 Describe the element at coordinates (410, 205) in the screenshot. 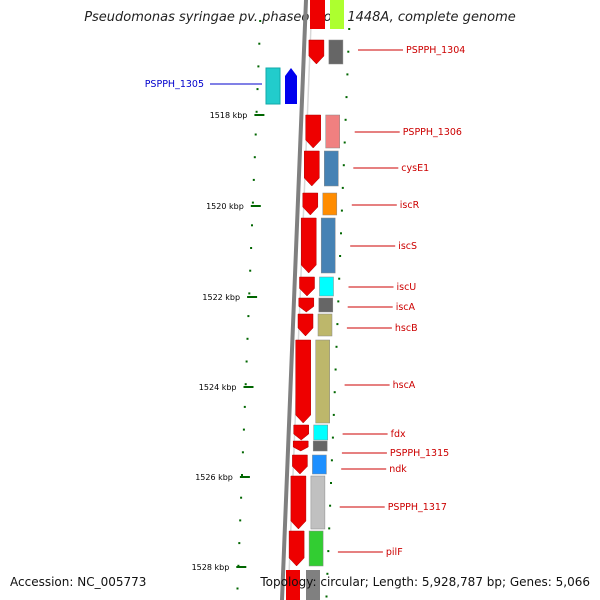

I see `gene-label: iscR` at that location.